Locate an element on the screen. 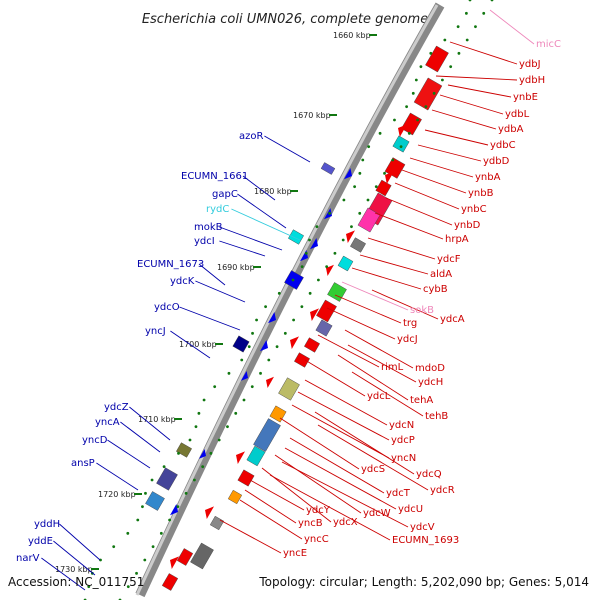 The image size is (600, 600). leader-ydcW is located at coordinates (318, 484).